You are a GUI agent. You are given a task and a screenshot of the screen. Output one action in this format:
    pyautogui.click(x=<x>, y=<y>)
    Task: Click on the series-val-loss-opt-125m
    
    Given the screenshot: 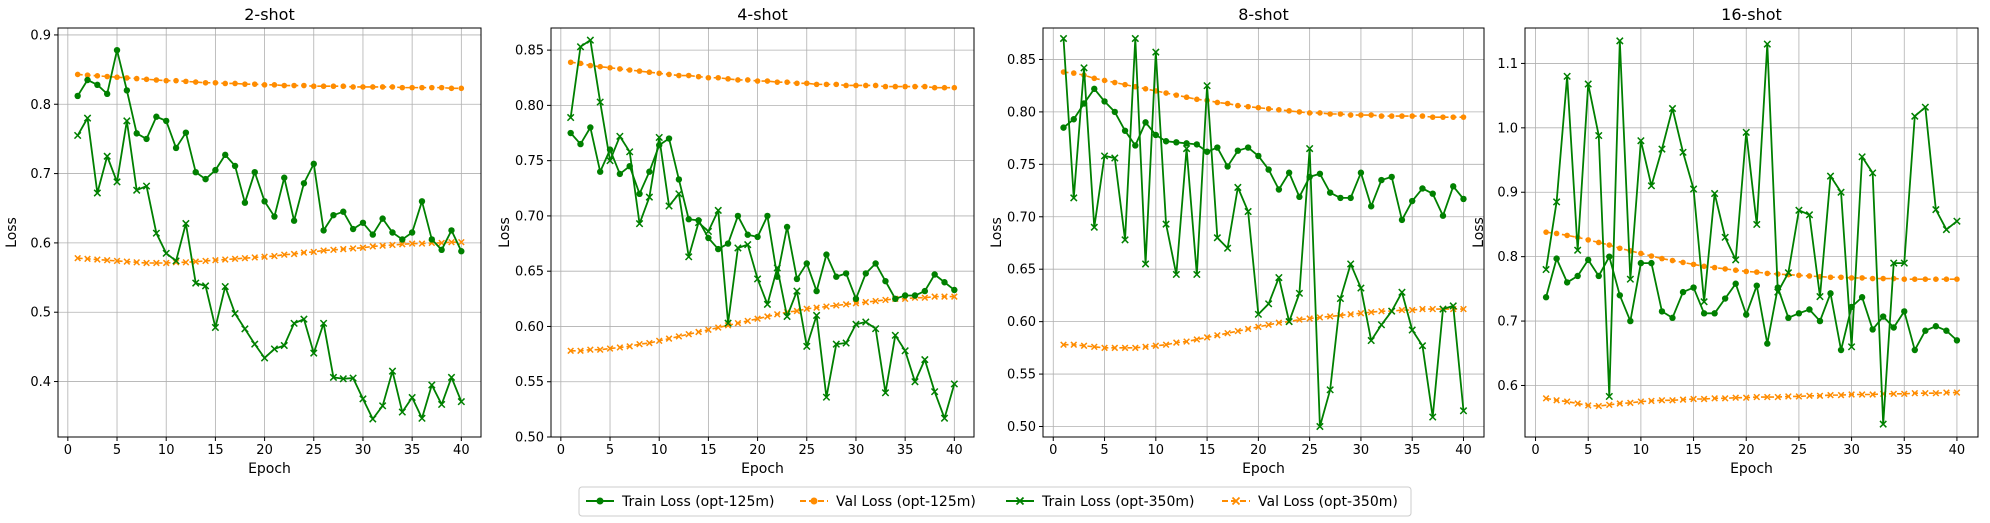 What is the action you would take?
    pyautogui.click(x=1751, y=255)
    